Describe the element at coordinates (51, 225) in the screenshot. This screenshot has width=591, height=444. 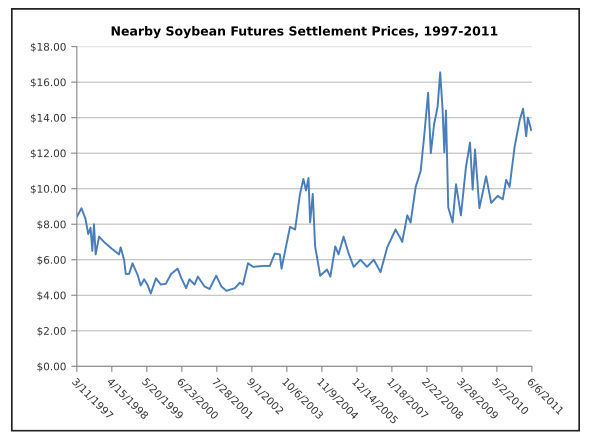
I see `y-tick-label: $8.00` at that location.